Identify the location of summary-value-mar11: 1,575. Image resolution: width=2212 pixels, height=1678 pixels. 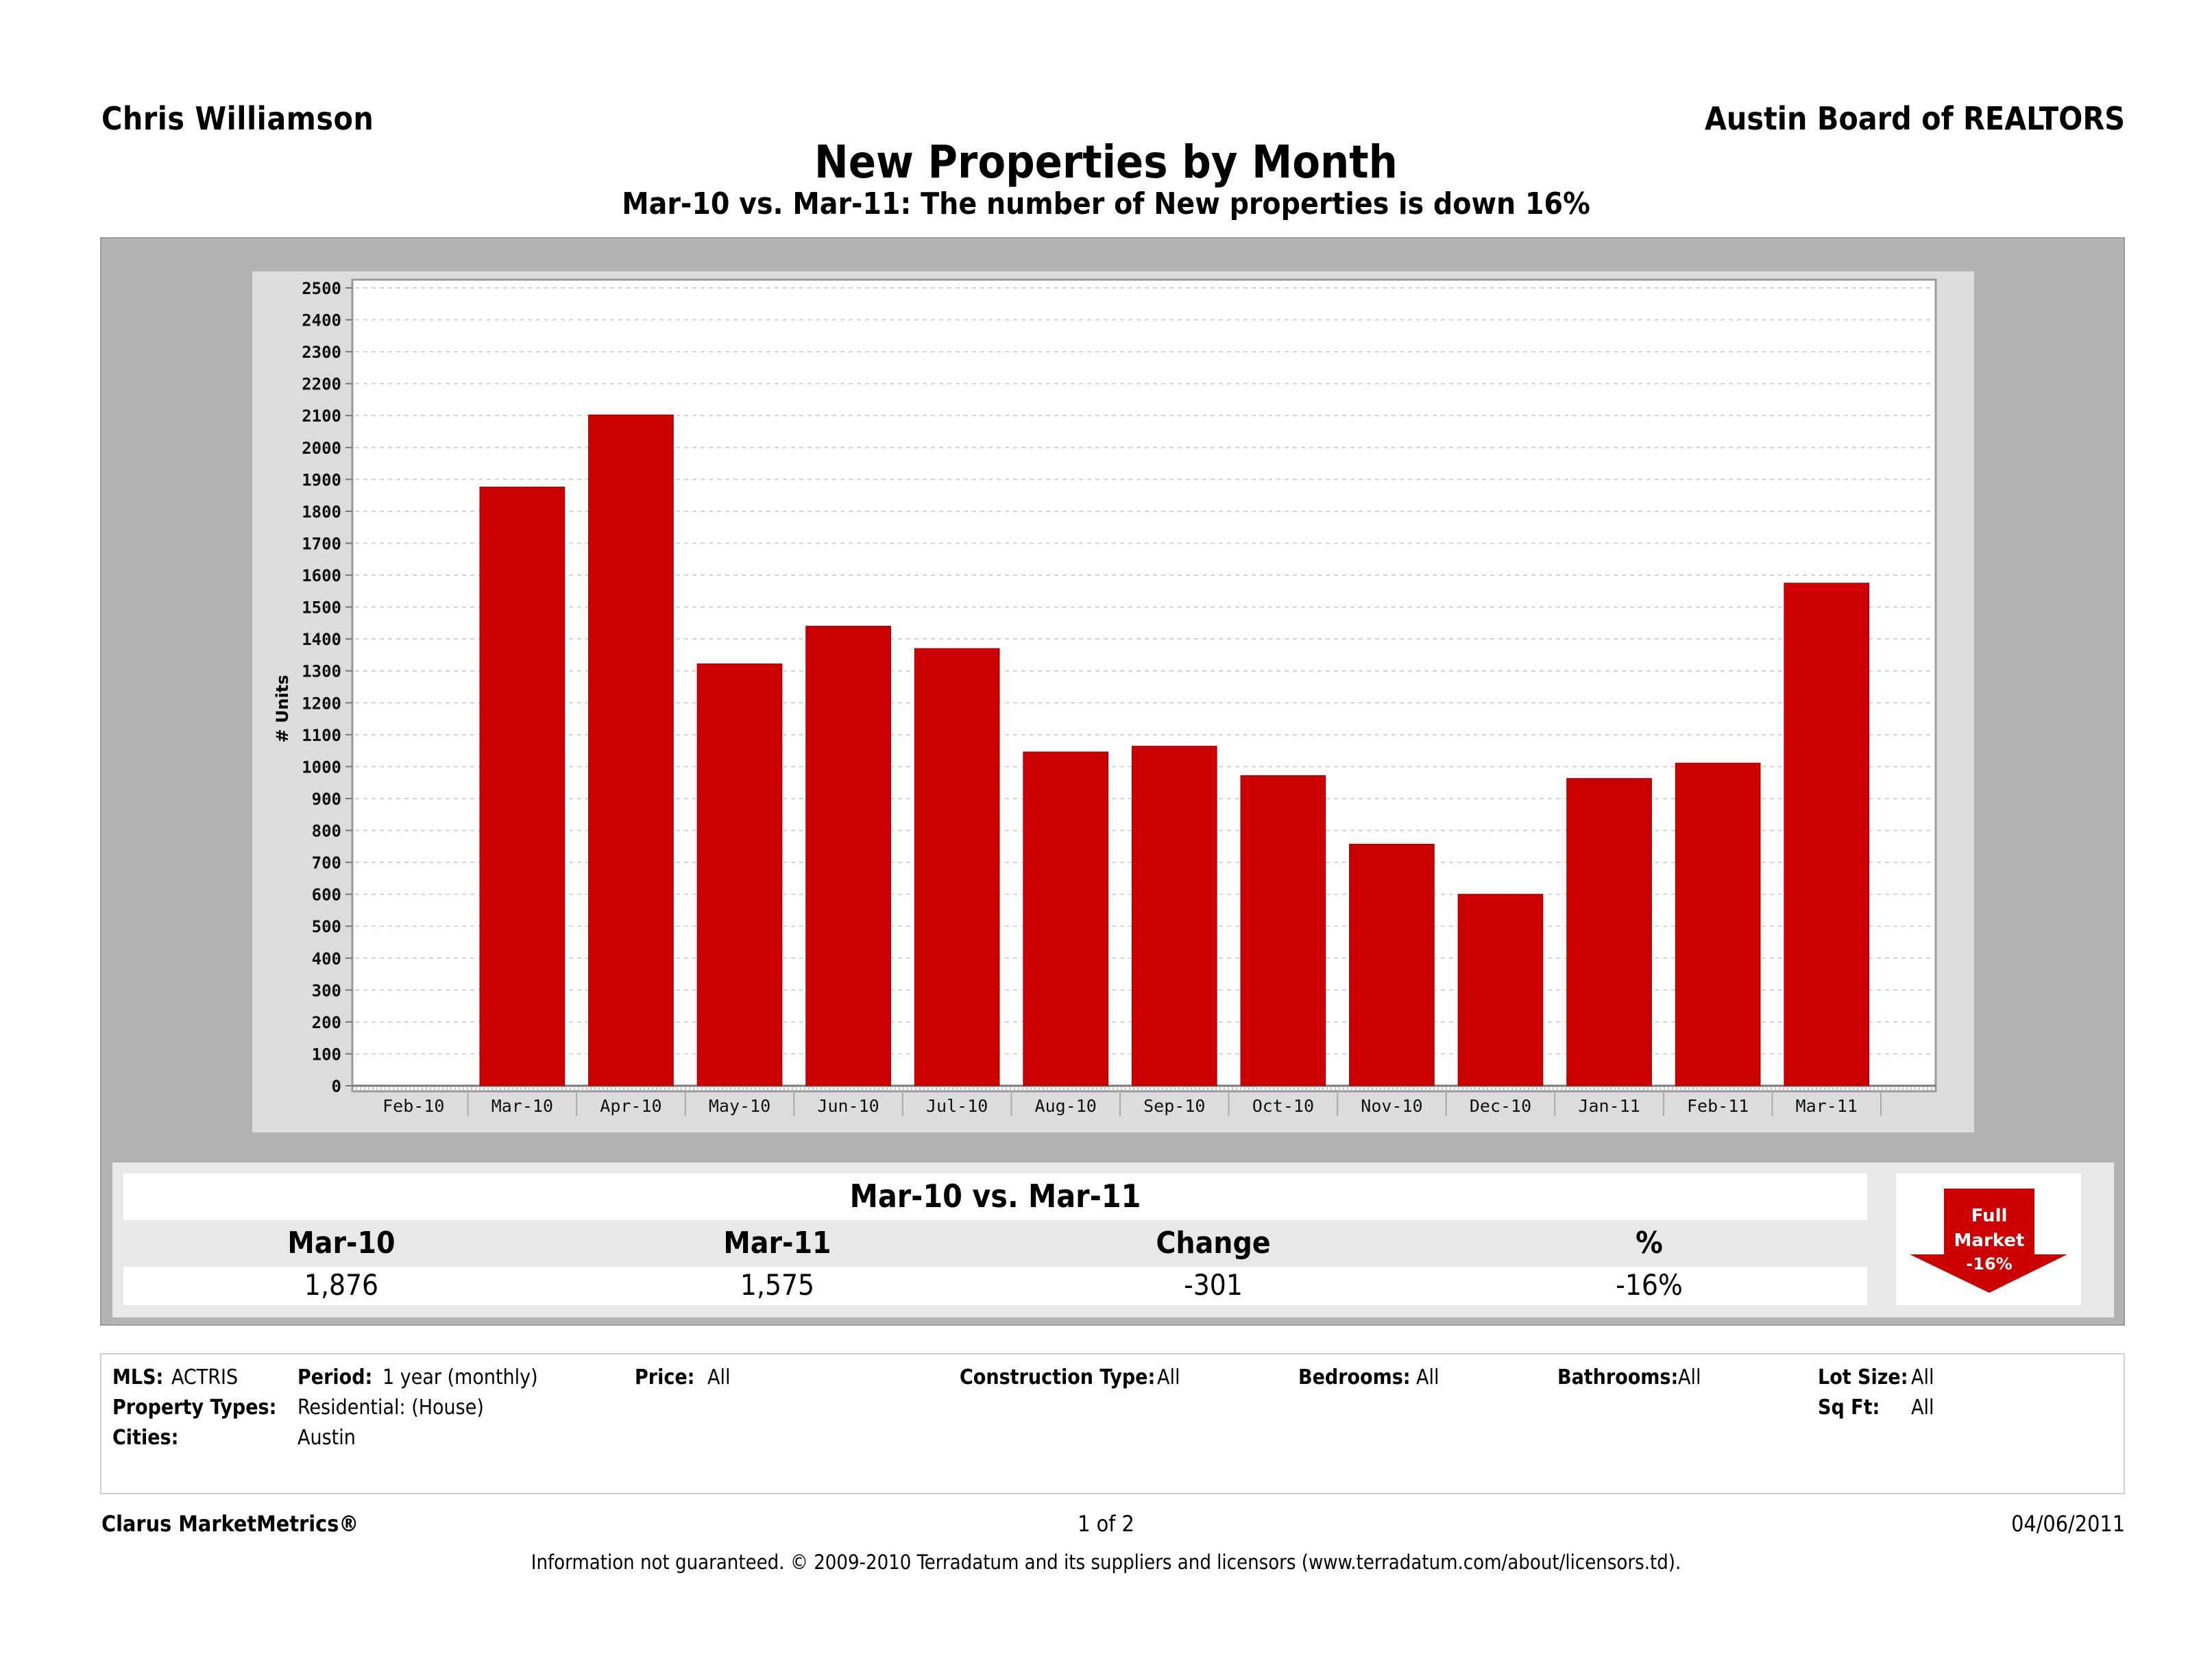
(777, 1285).